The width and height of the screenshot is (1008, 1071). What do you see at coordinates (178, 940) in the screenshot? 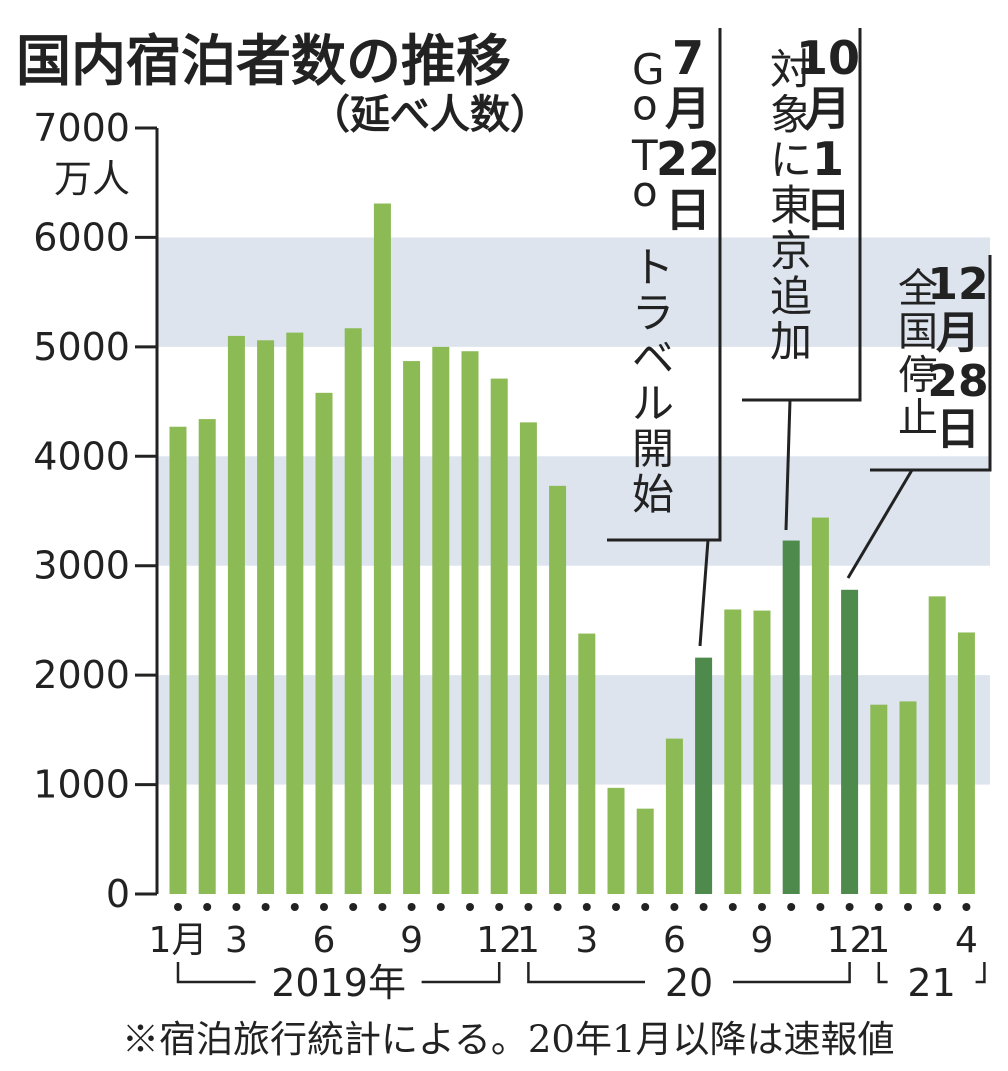
I see `x-tick-label: 1月` at bounding box center [178, 940].